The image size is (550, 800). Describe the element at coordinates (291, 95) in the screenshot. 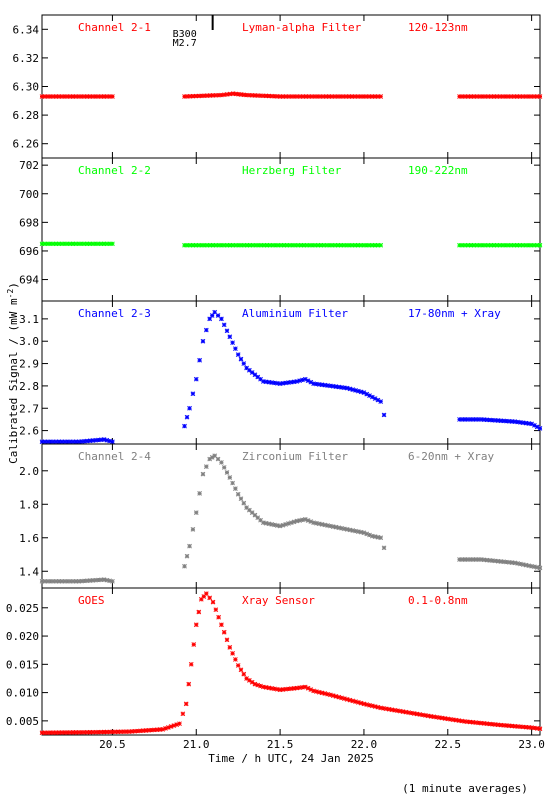

I see `series-points` at that location.